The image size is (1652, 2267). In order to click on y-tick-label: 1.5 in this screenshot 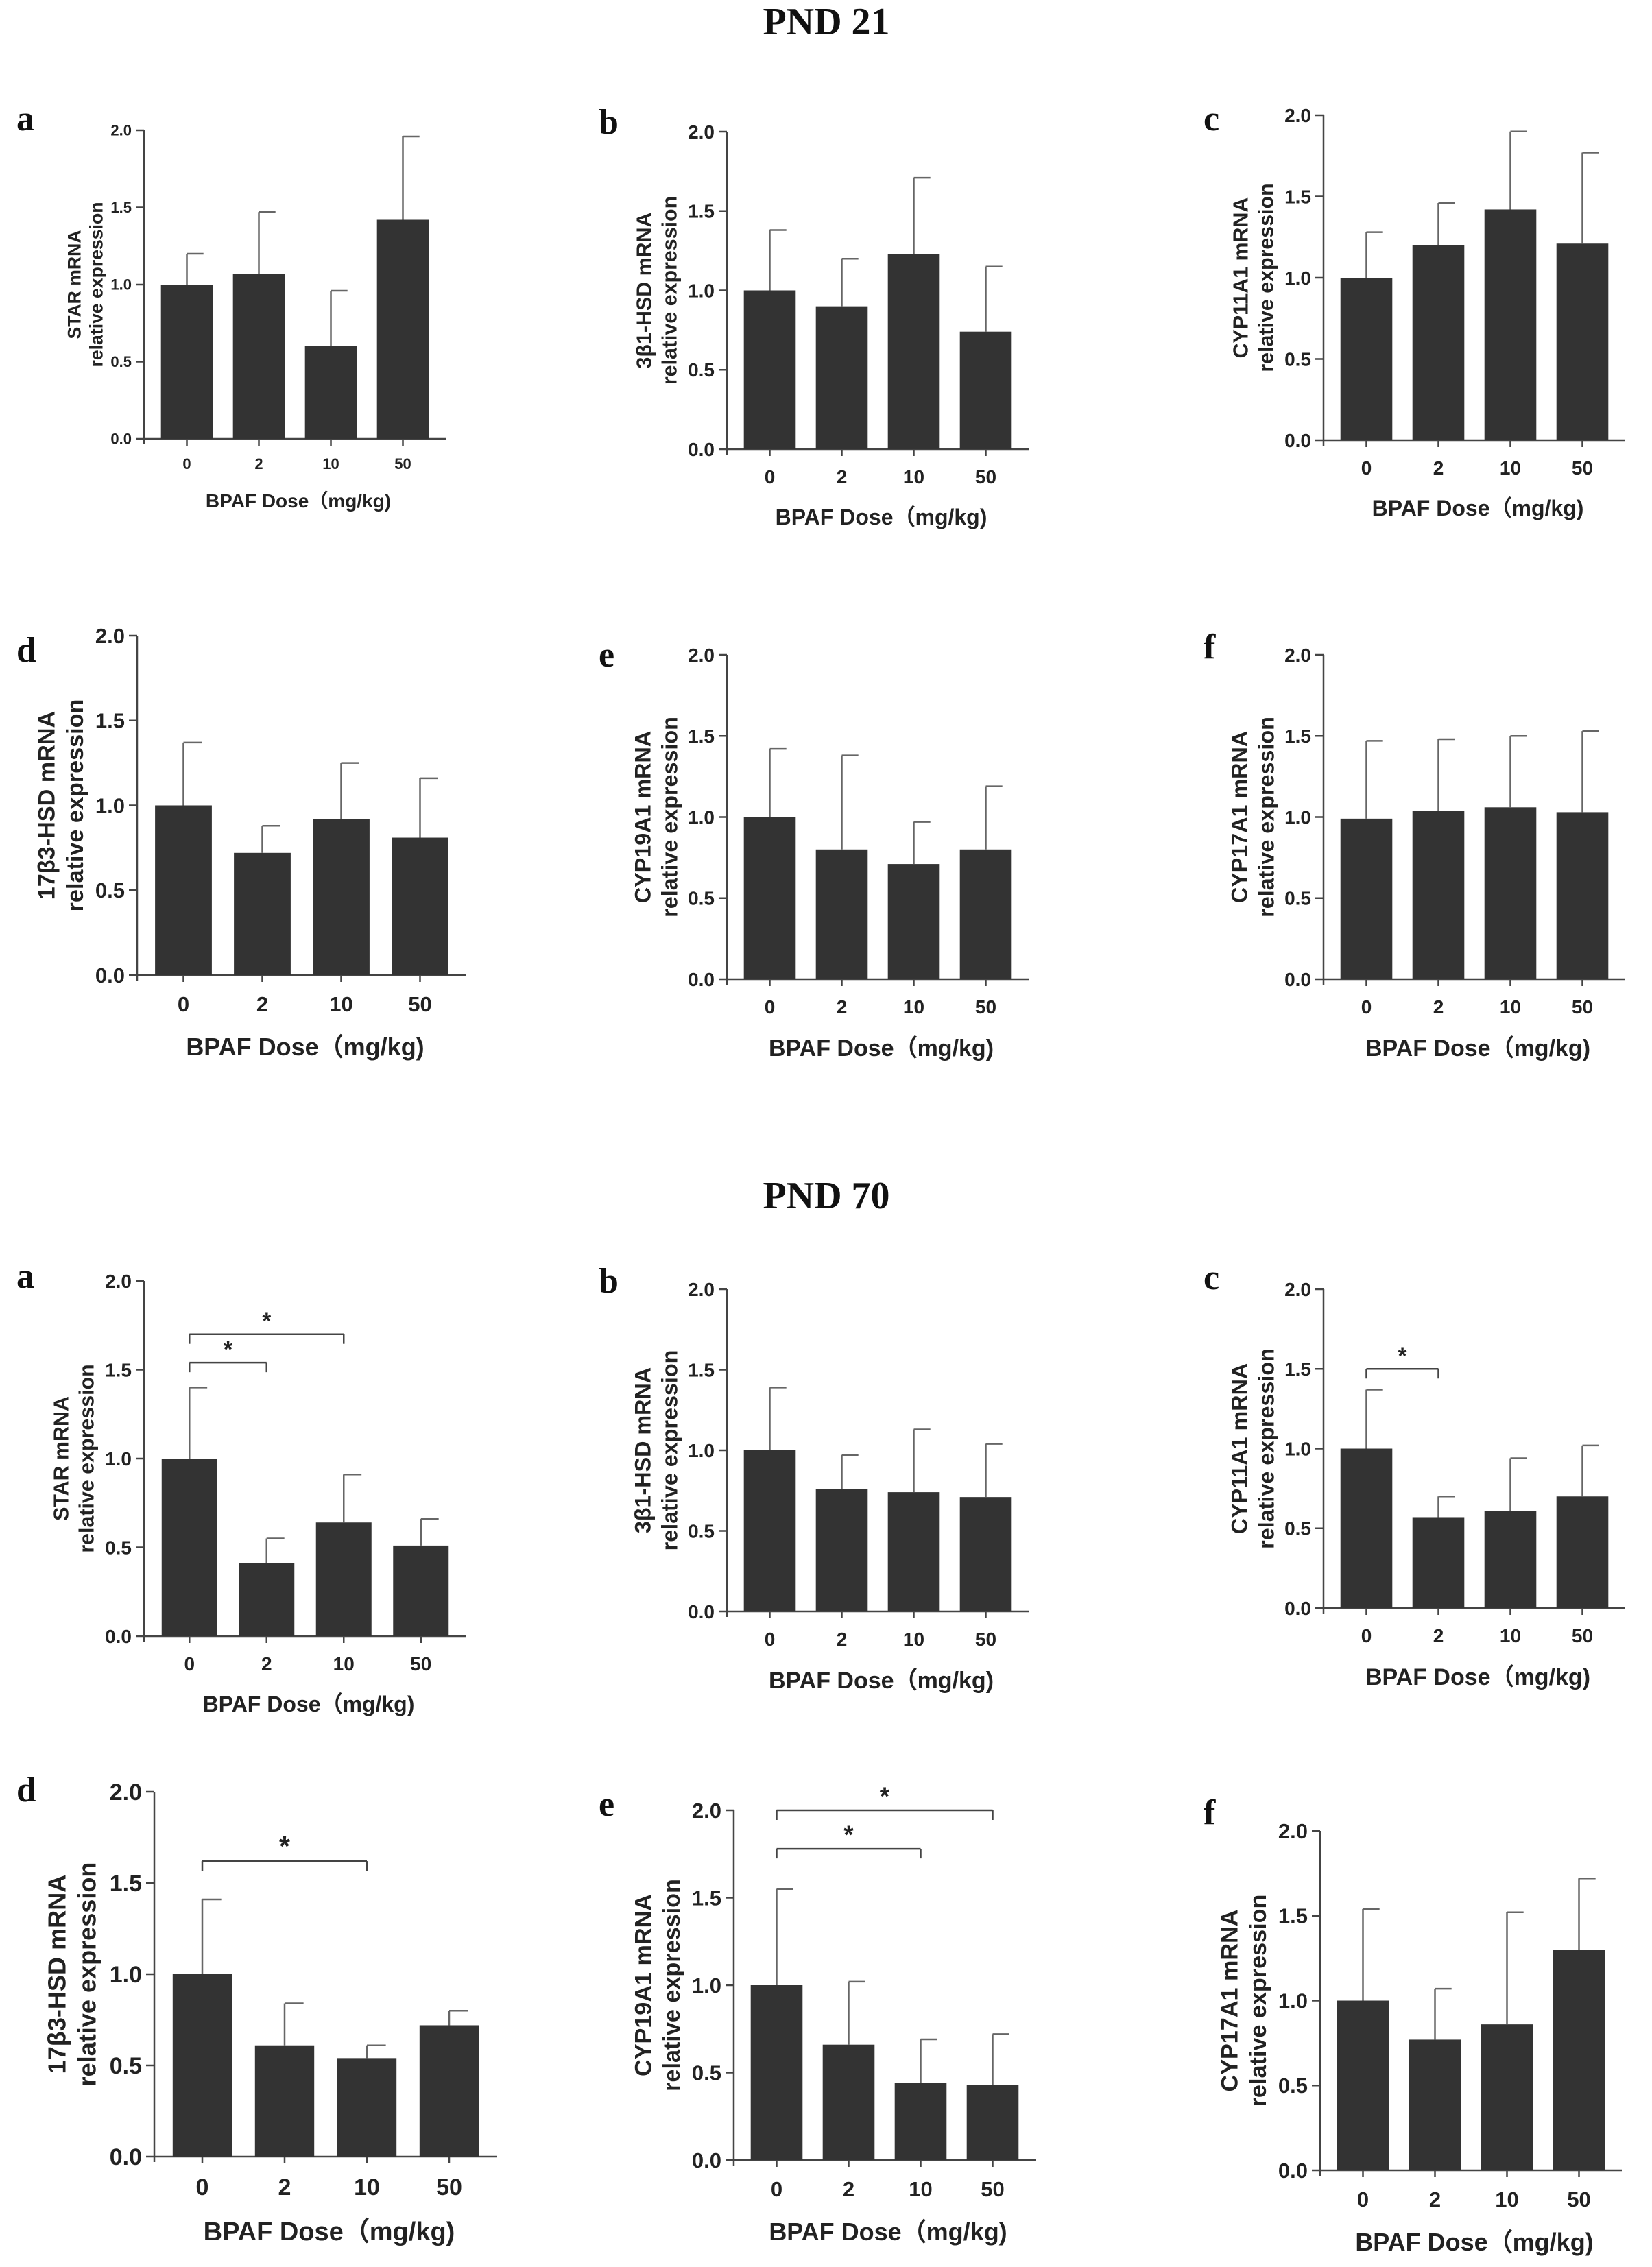, I will do `click(701, 736)`.